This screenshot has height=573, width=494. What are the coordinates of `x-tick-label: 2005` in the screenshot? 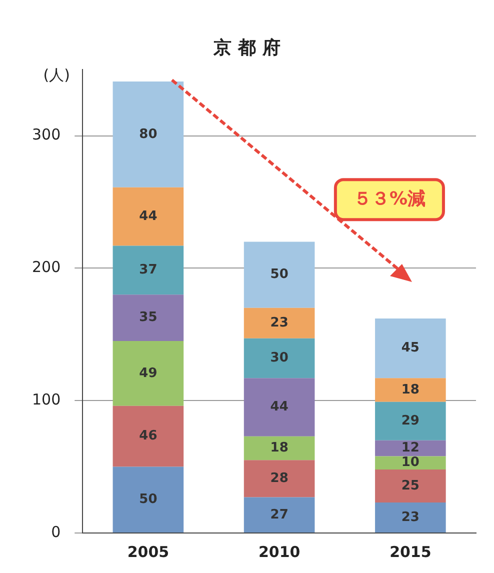 It's located at (148, 551).